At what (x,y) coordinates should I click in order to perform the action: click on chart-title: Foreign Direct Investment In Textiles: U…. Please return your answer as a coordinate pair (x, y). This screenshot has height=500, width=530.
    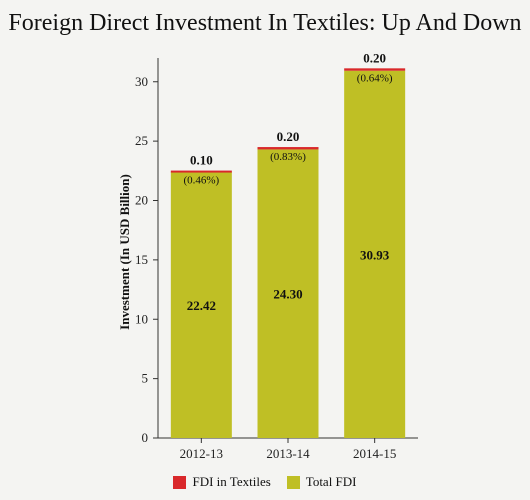
    Looking at the image, I should click on (265, 23).